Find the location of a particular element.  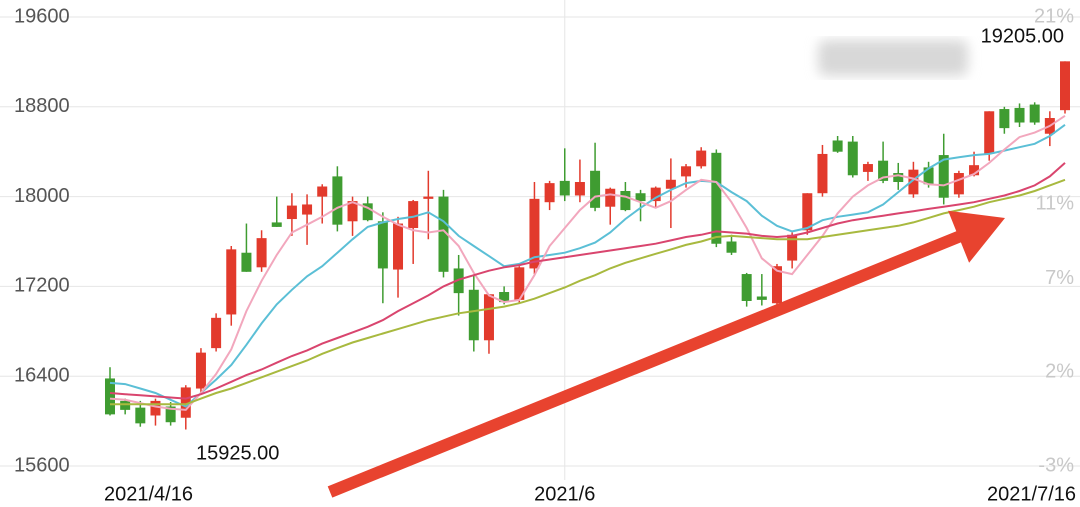

x-tick-label: 2021/6 is located at coordinates (564, 494).